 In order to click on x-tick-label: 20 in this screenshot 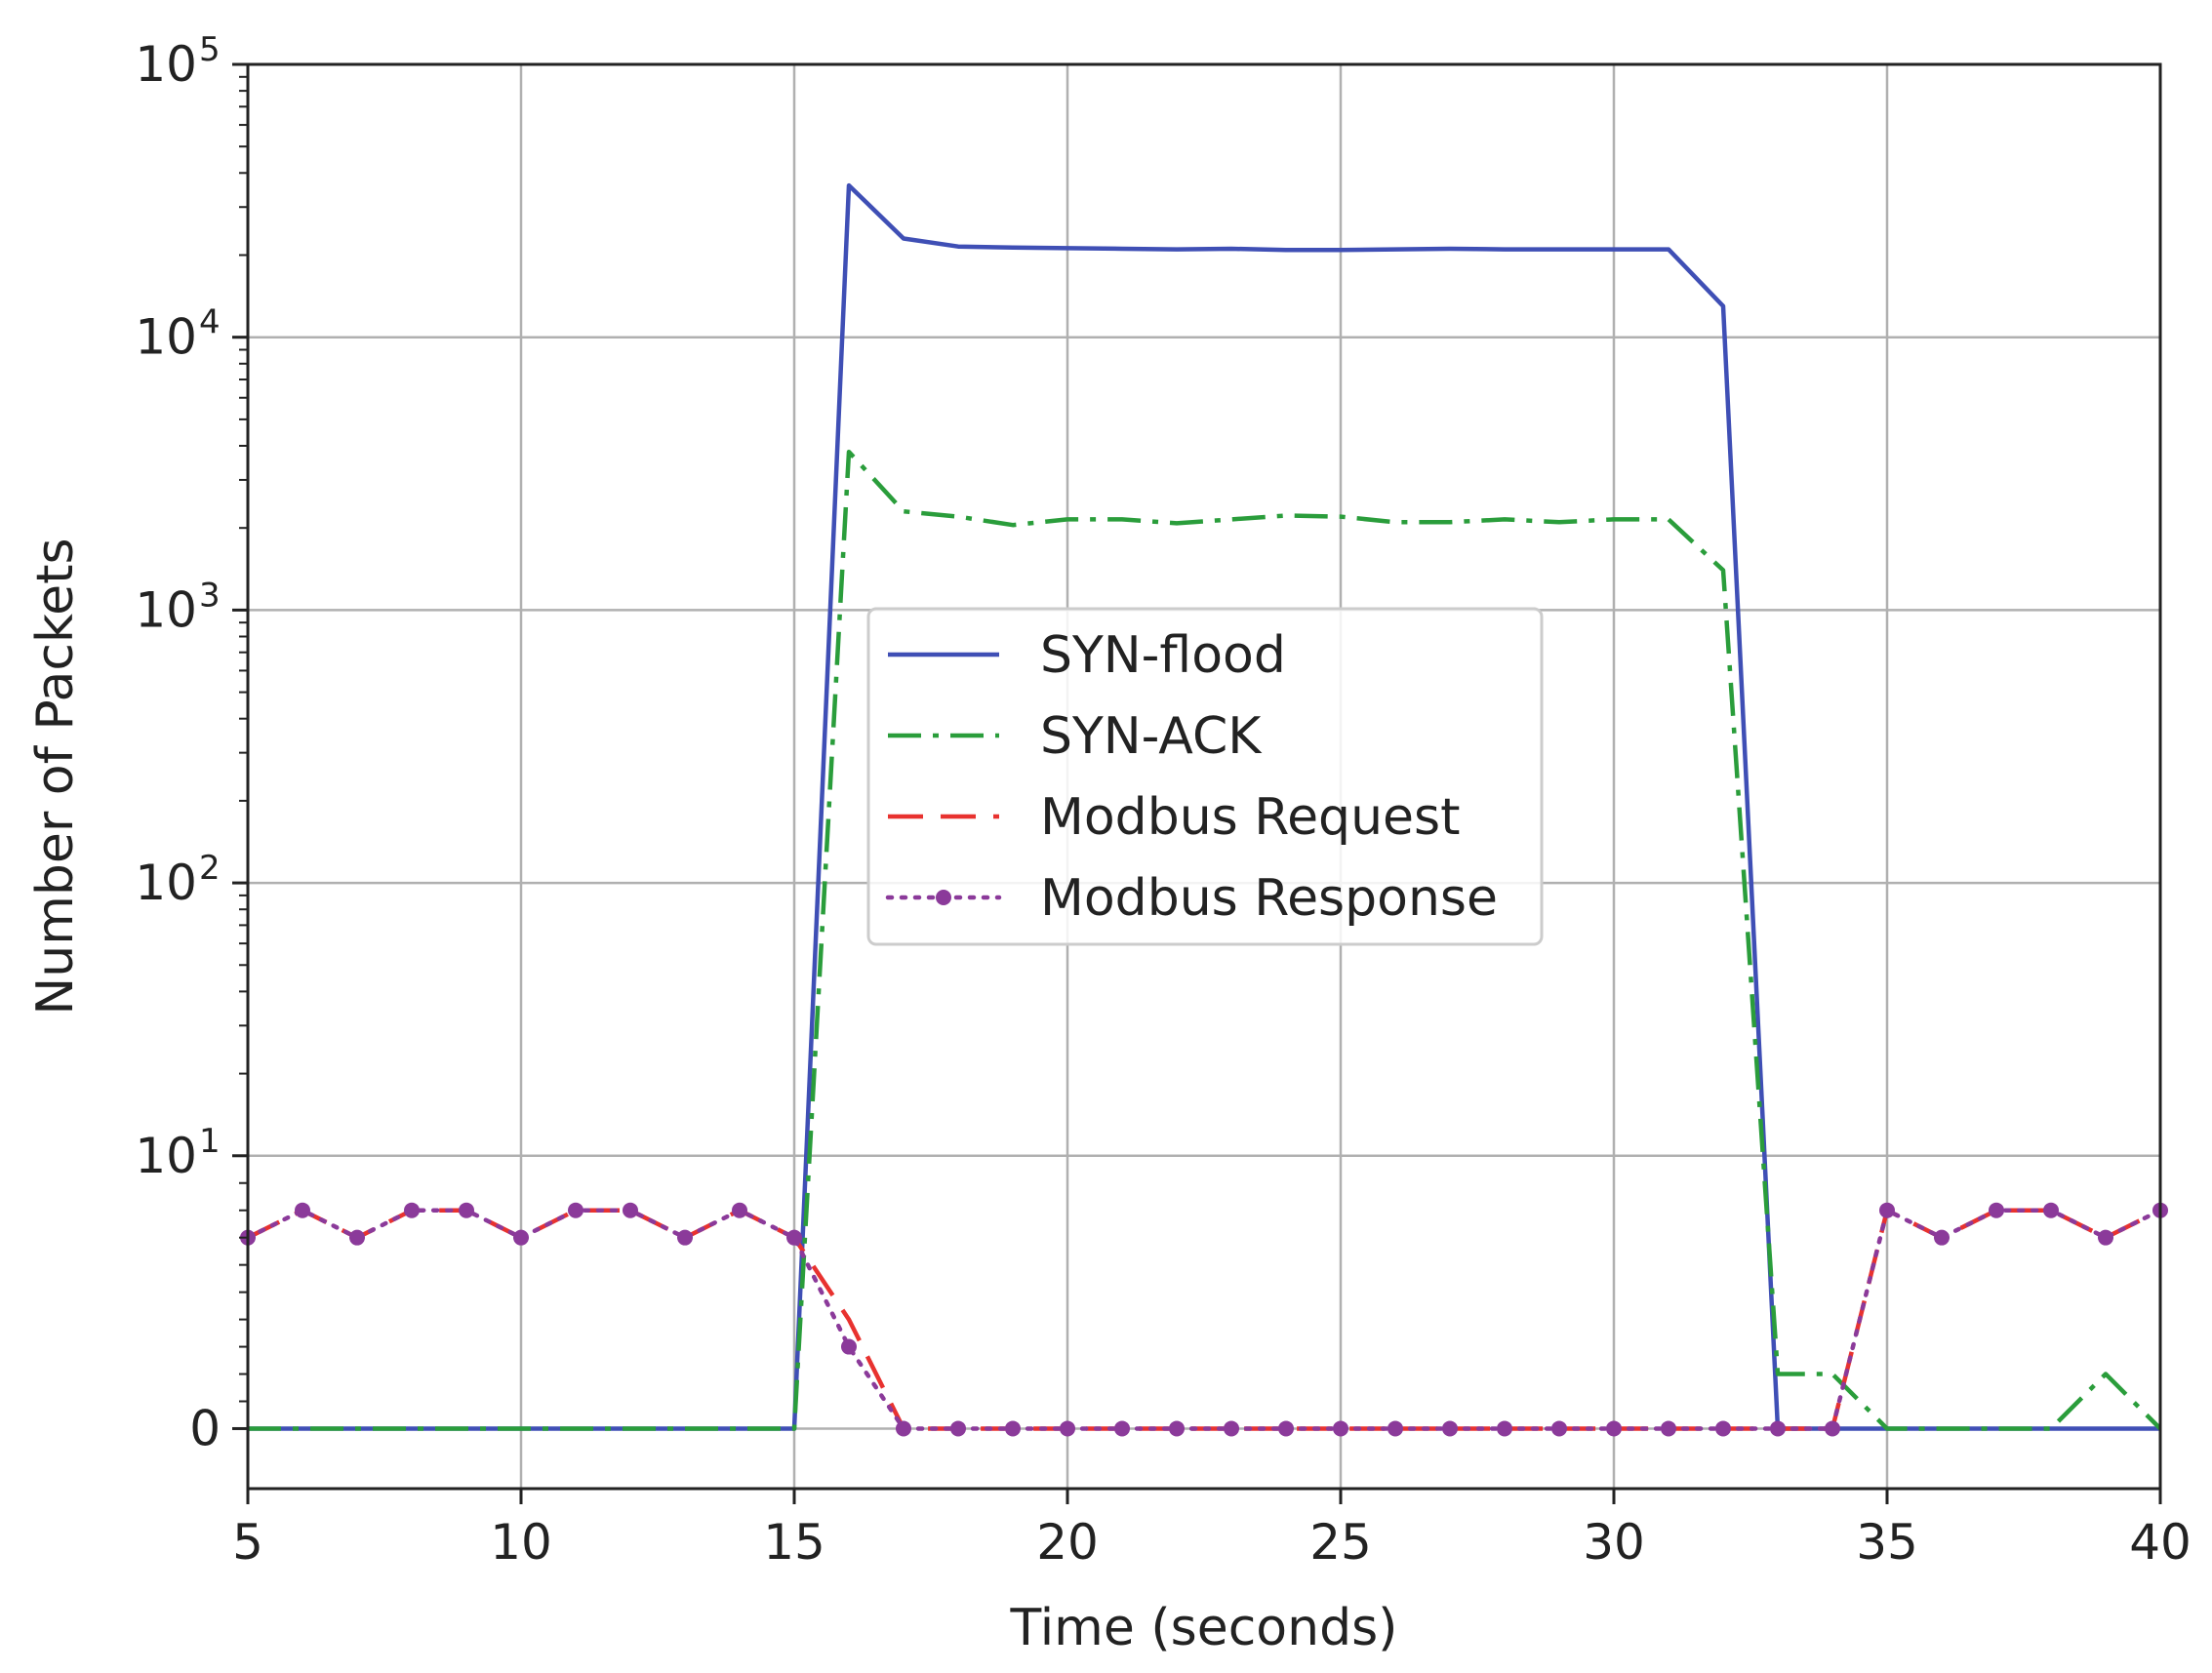, I will do `click(1068, 1542)`.